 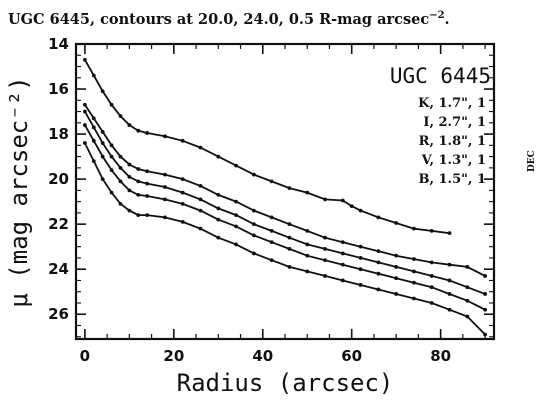 What do you see at coordinates (173, 356) in the screenshot?
I see `x-tick-label: 20` at bounding box center [173, 356].